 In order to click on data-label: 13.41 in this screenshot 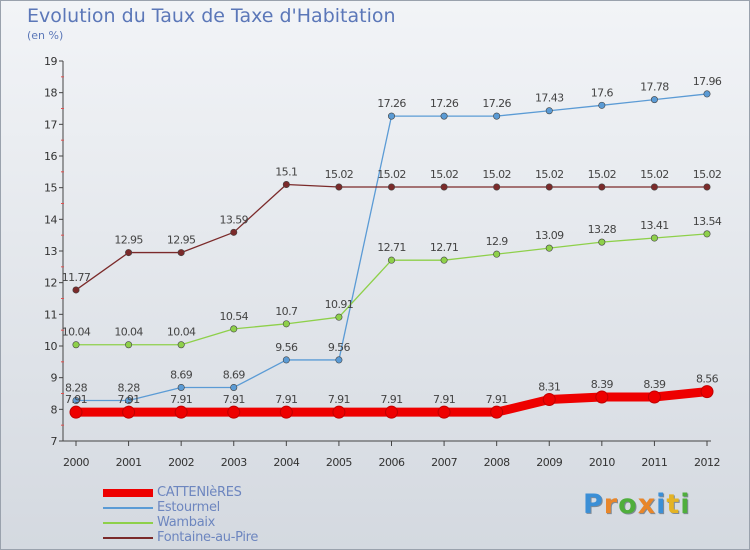, I will do `click(654, 225)`.